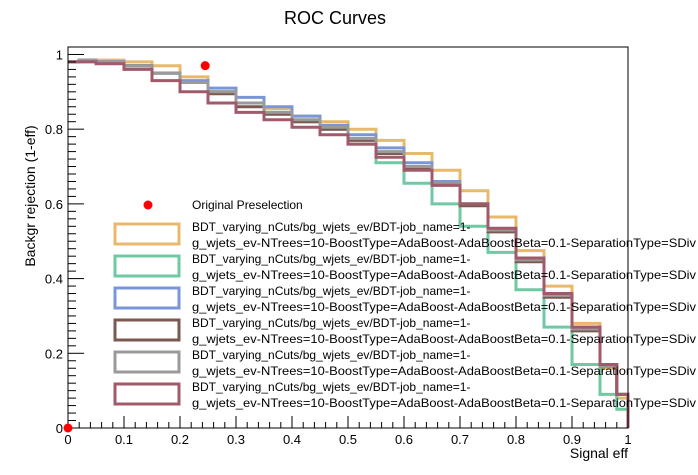 The image size is (698, 475). Describe the element at coordinates (148, 205) in the screenshot. I see `legend-marker-preselection` at that location.